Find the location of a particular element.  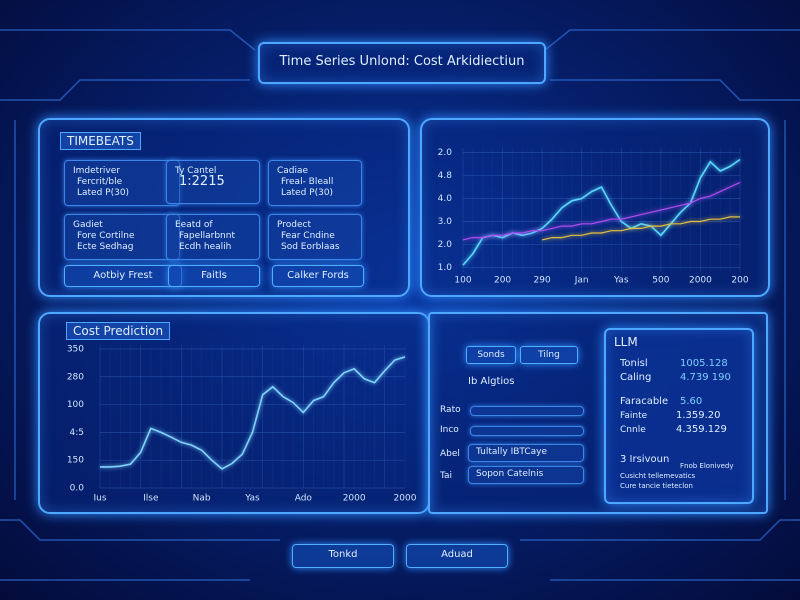

panel-title: TIMEBEATS is located at coordinates (100, 141).